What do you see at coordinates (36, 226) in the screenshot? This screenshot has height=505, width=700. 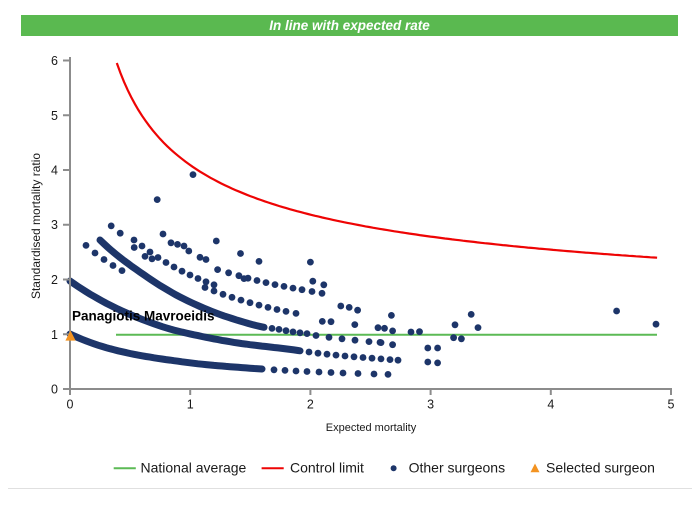 I see `svg-text: Standardised mortality ratio` at bounding box center [36, 226].